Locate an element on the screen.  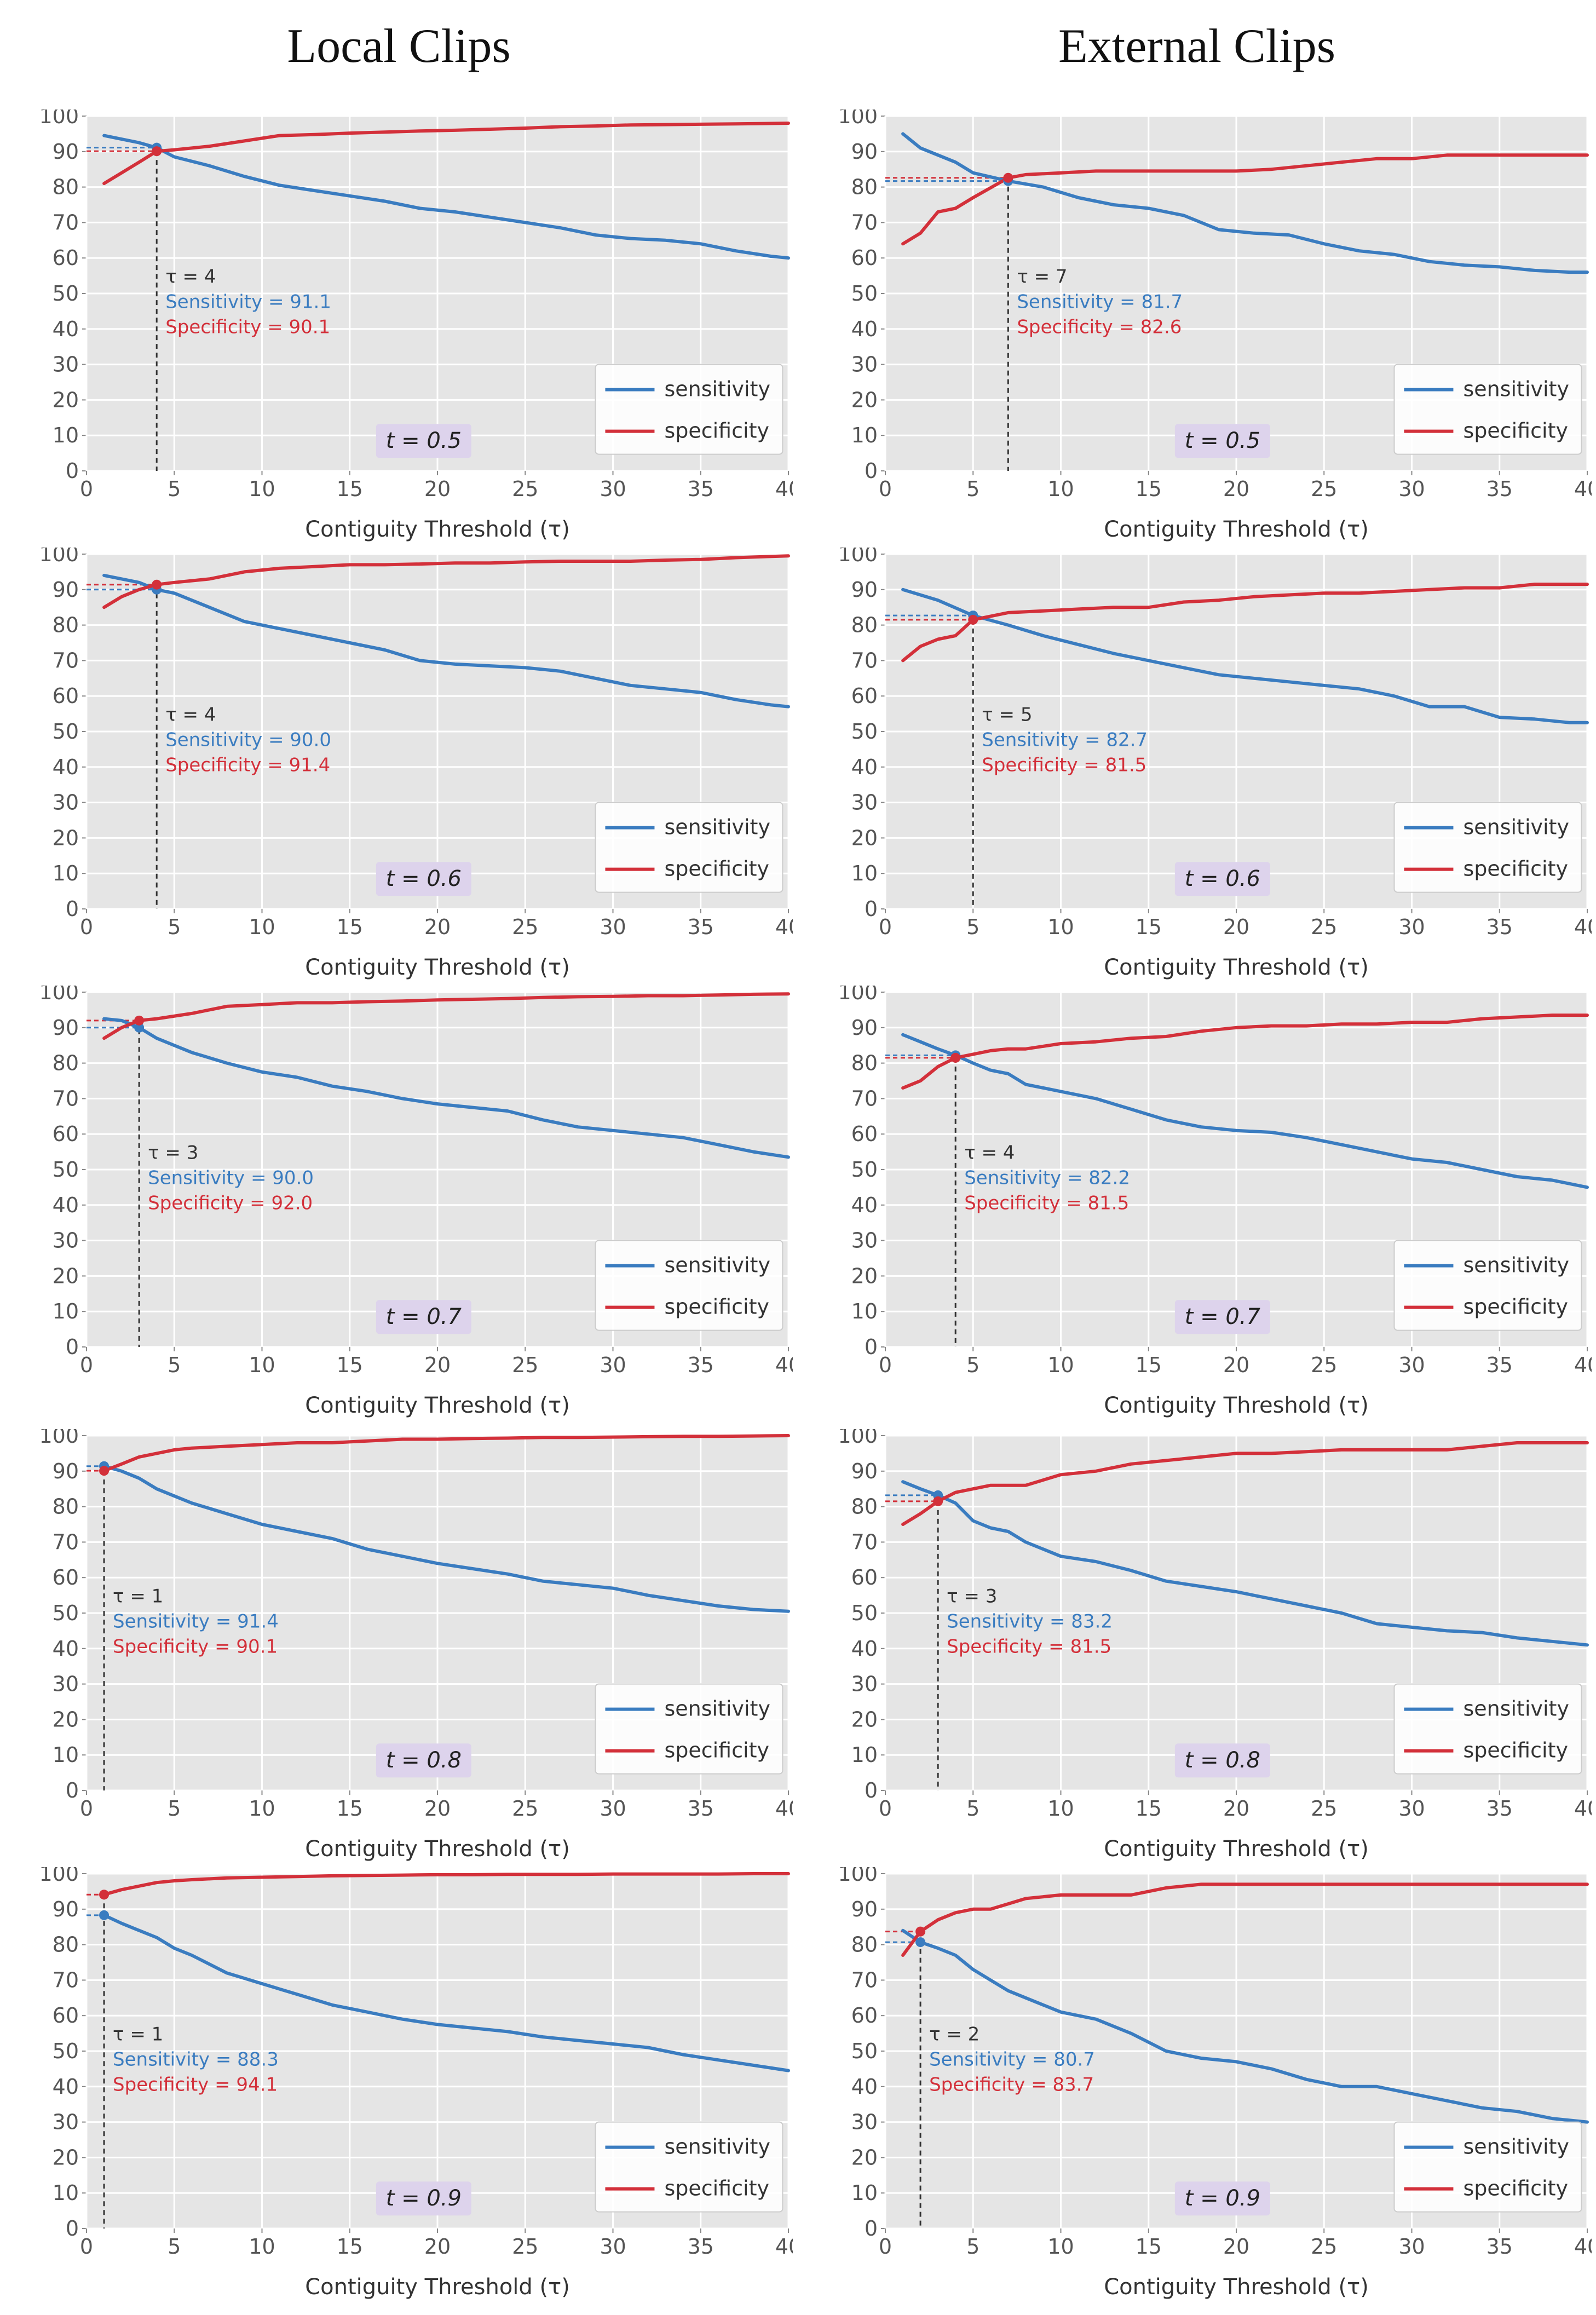
sensitivity-value-label: Sensitivity = 83.2 is located at coordinates (1030, 1622).